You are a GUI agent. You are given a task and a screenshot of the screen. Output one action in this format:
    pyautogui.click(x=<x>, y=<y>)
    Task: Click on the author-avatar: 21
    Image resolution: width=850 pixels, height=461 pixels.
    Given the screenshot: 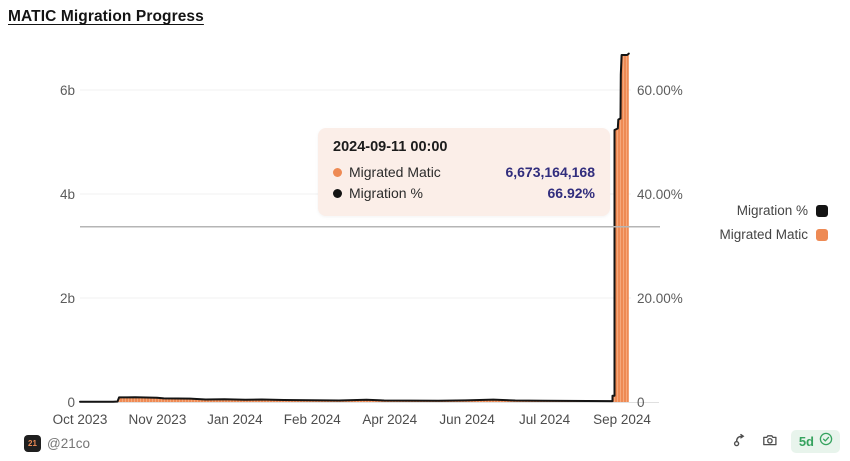 What is the action you would take?
    pyautogui.click(x=32, y=443)
    